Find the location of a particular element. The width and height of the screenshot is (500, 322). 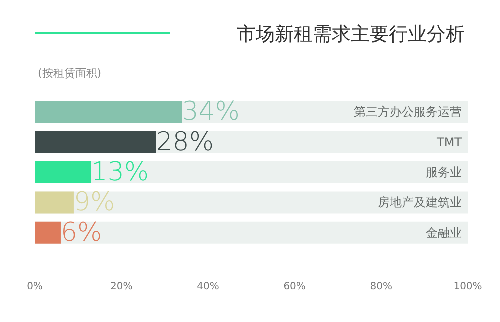

y-tick-label: 服务业 is located at coordinates (444, 173).